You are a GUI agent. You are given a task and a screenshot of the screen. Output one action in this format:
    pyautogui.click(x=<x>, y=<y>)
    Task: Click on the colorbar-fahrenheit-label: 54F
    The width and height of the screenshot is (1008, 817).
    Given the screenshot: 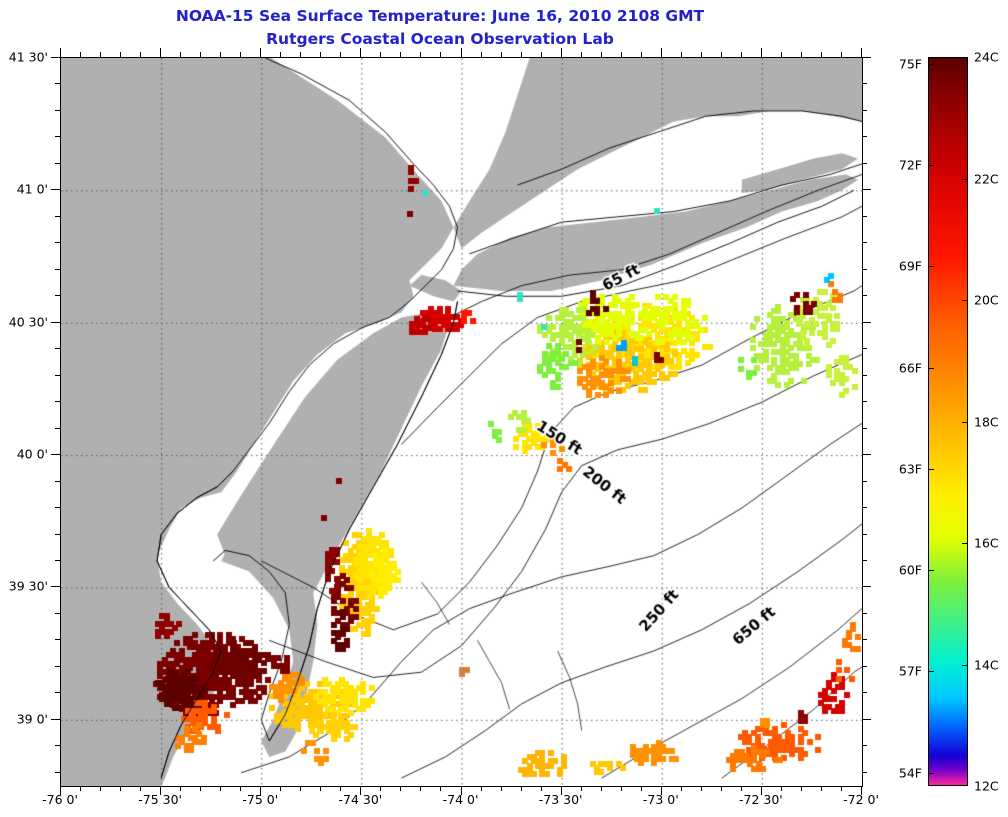 What is the action you would take?
    pyautogui.click(x=910, y=772)
    